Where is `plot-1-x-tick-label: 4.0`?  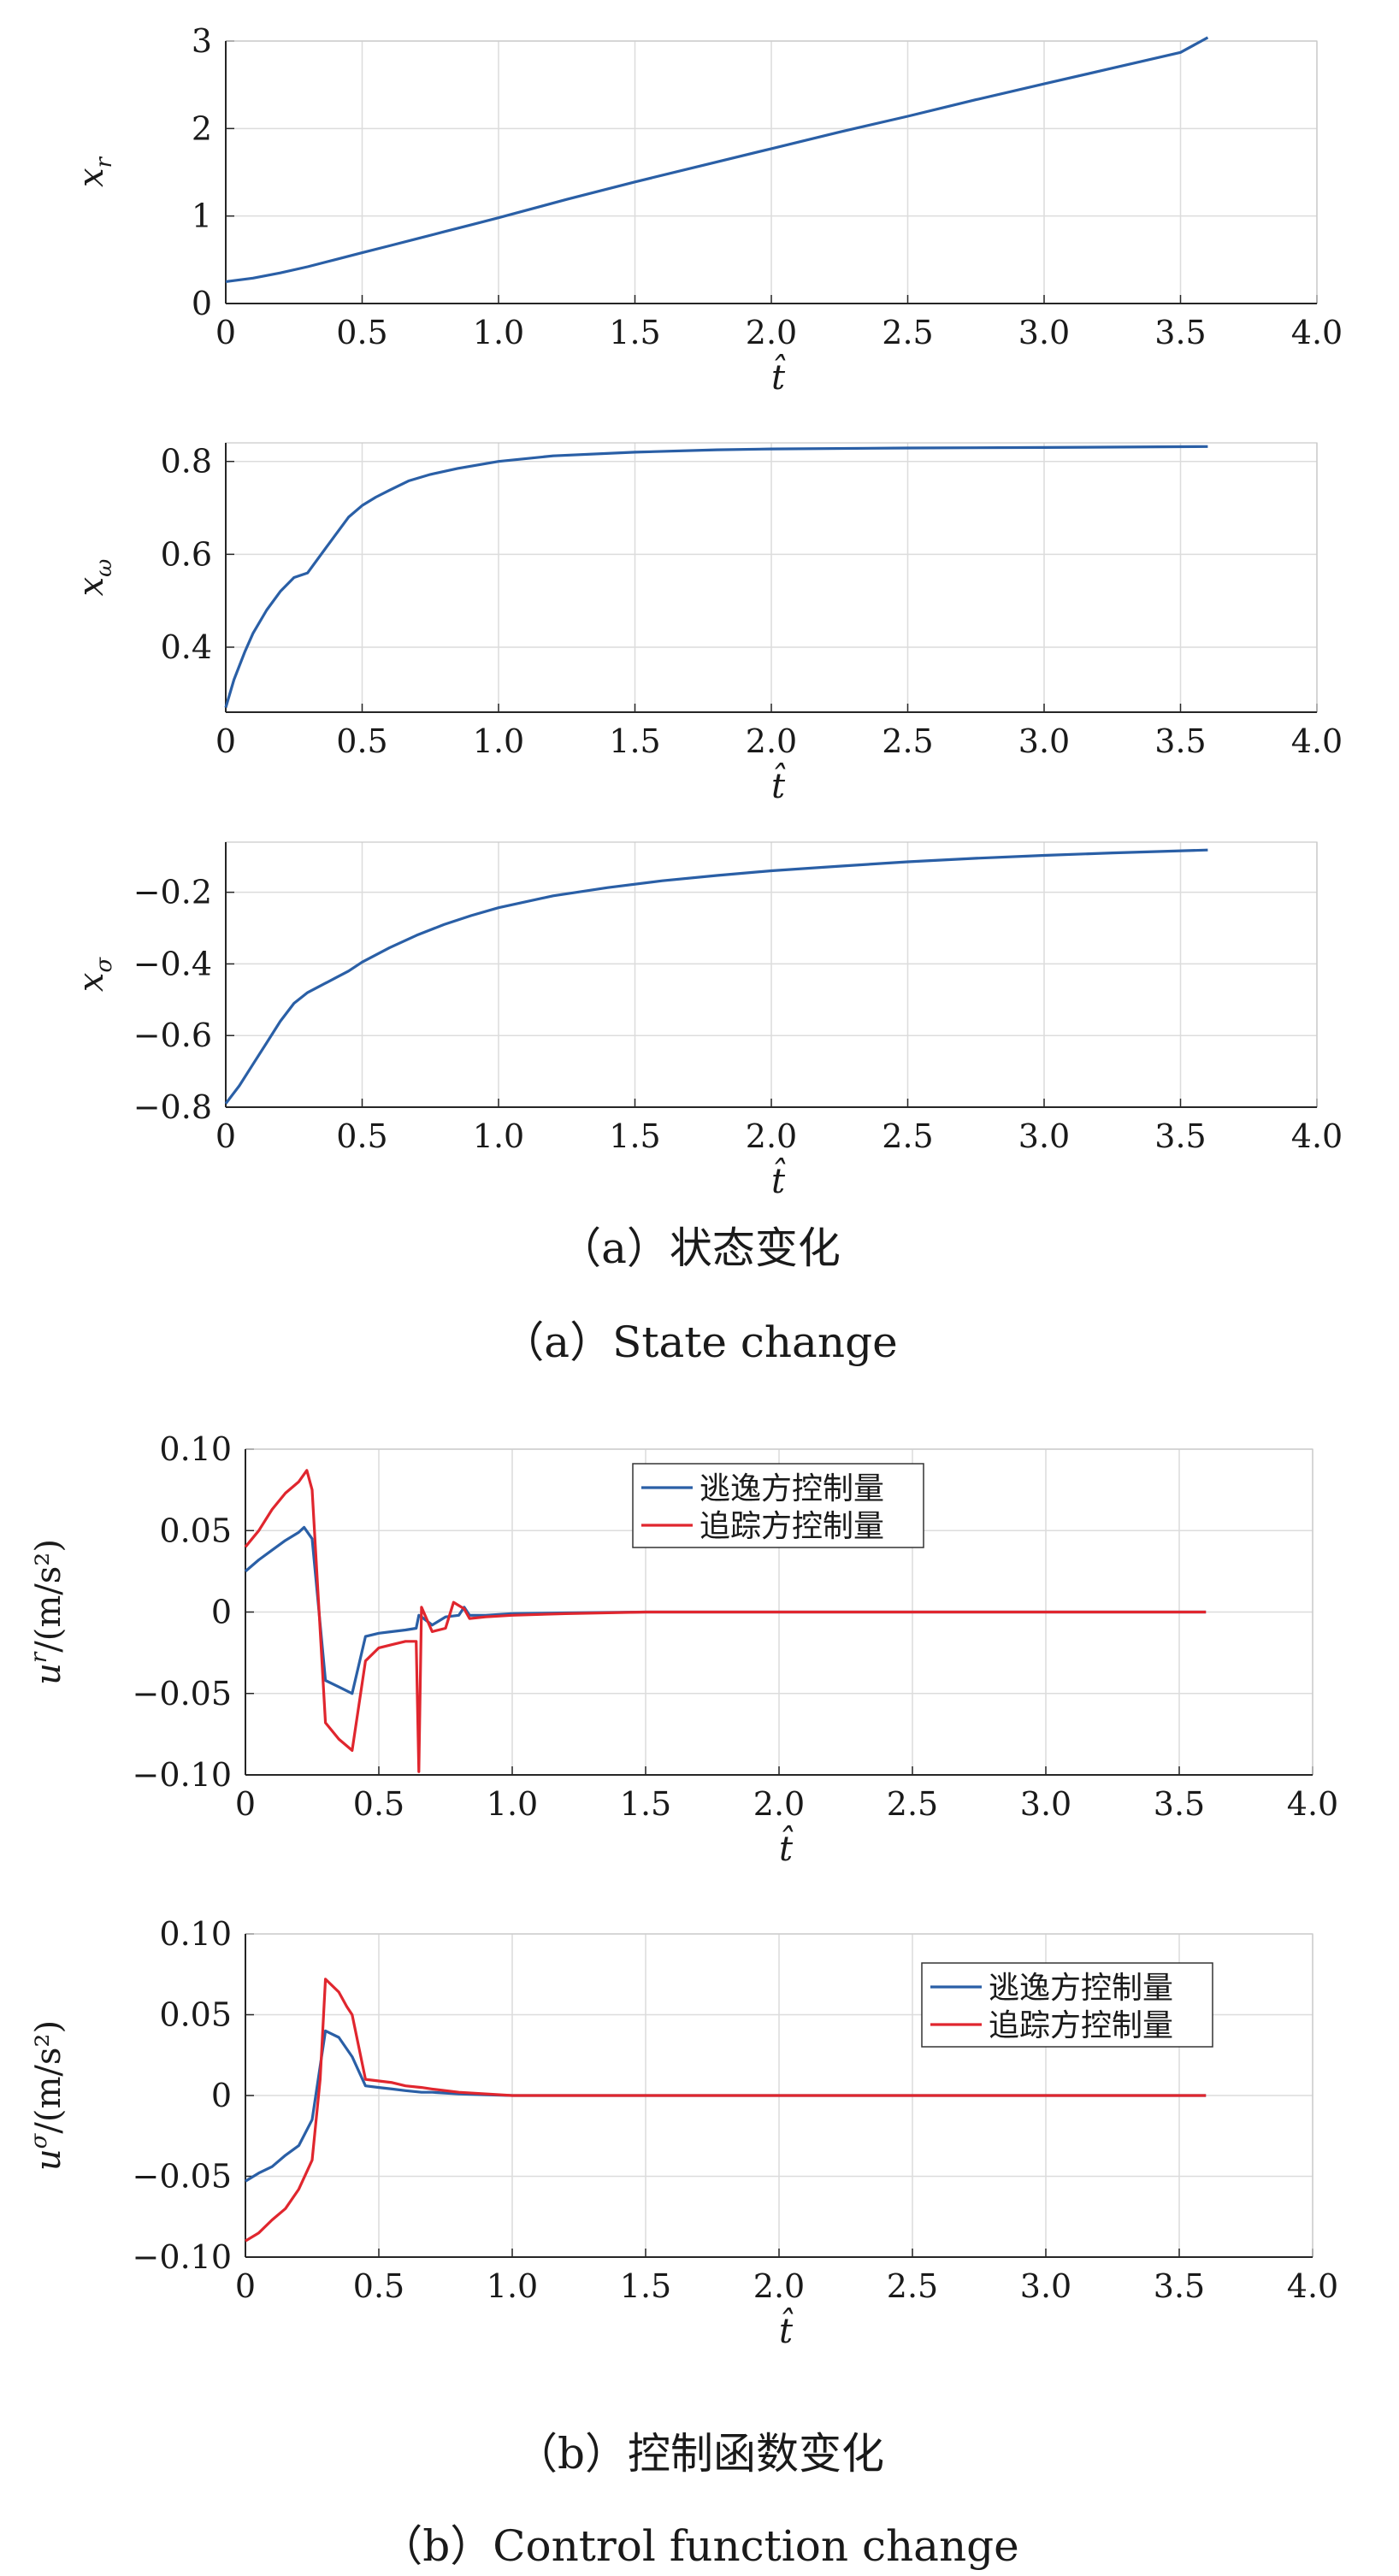
plot-1-x-tick-label: 4.0 is located at coordinates (1317, 332).